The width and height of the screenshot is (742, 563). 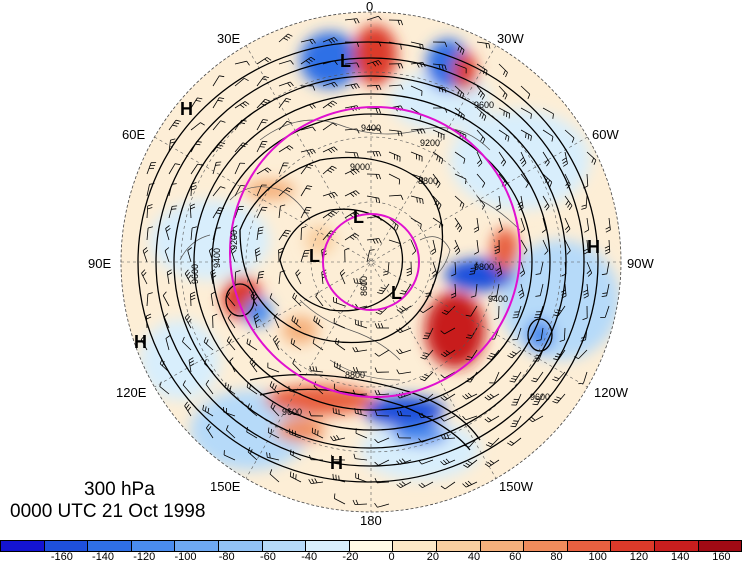 What do you see at coordinates (144, 557) in the screenshot?
I see `colorbar-tick-label: -120` at bounding box center [144, 557].